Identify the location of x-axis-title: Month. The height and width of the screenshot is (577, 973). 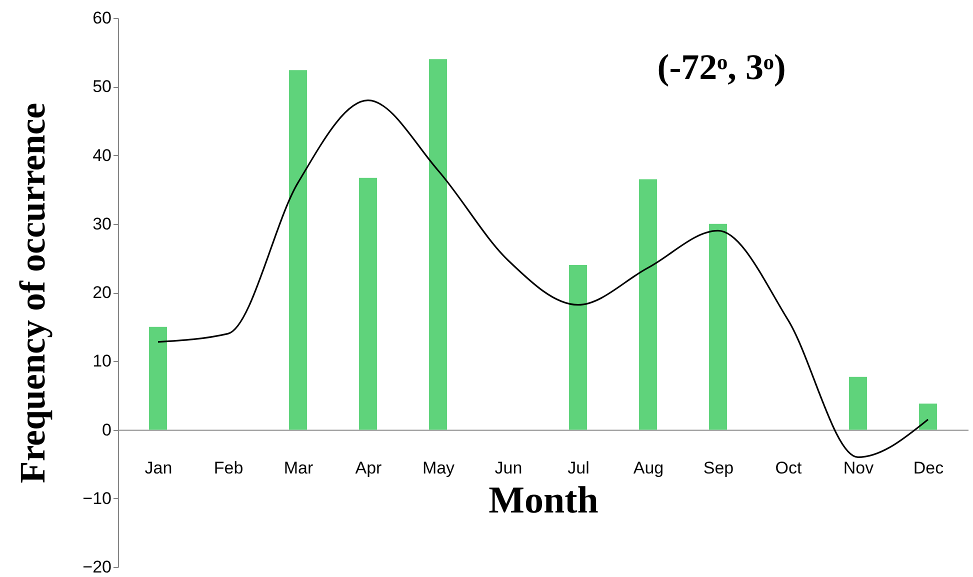
(543, 500).